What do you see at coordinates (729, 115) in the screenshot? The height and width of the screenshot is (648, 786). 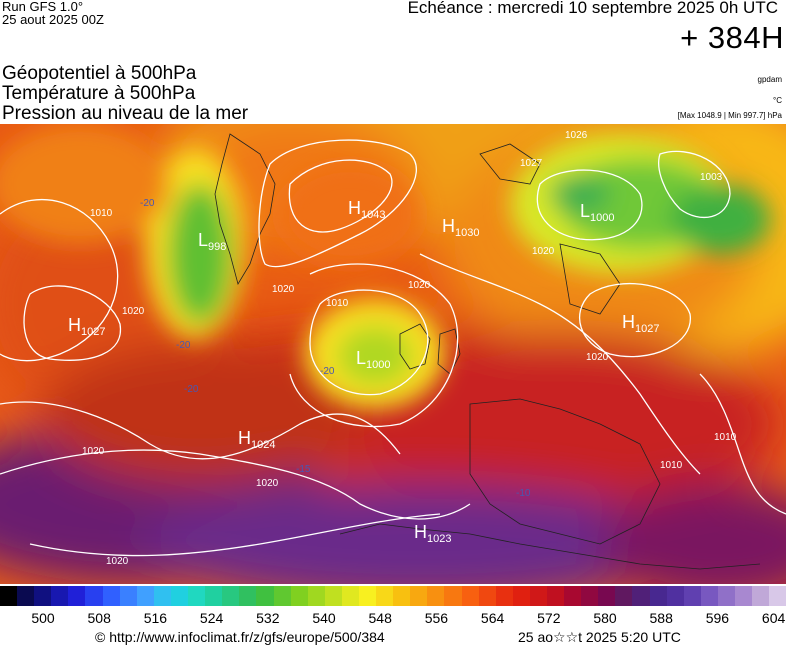 I see `pressure-range: [Max 1048.9 | Min 997.7] hPa` at bounding box center [729, 115].